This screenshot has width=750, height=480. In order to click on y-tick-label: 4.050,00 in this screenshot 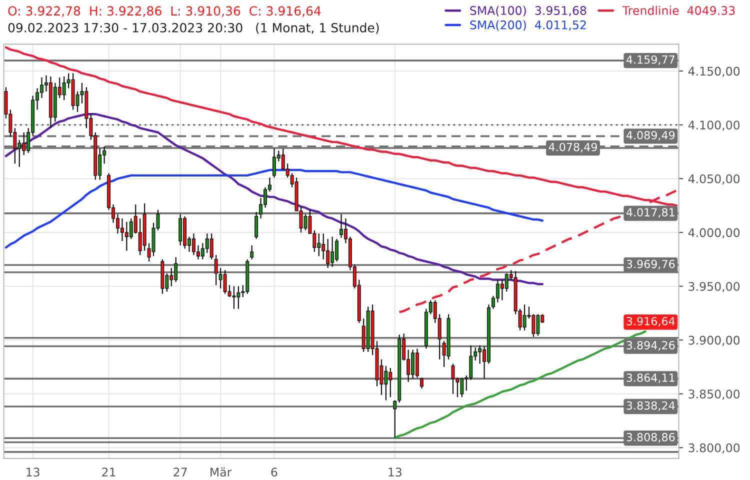, I will do `click(714, 179)`.